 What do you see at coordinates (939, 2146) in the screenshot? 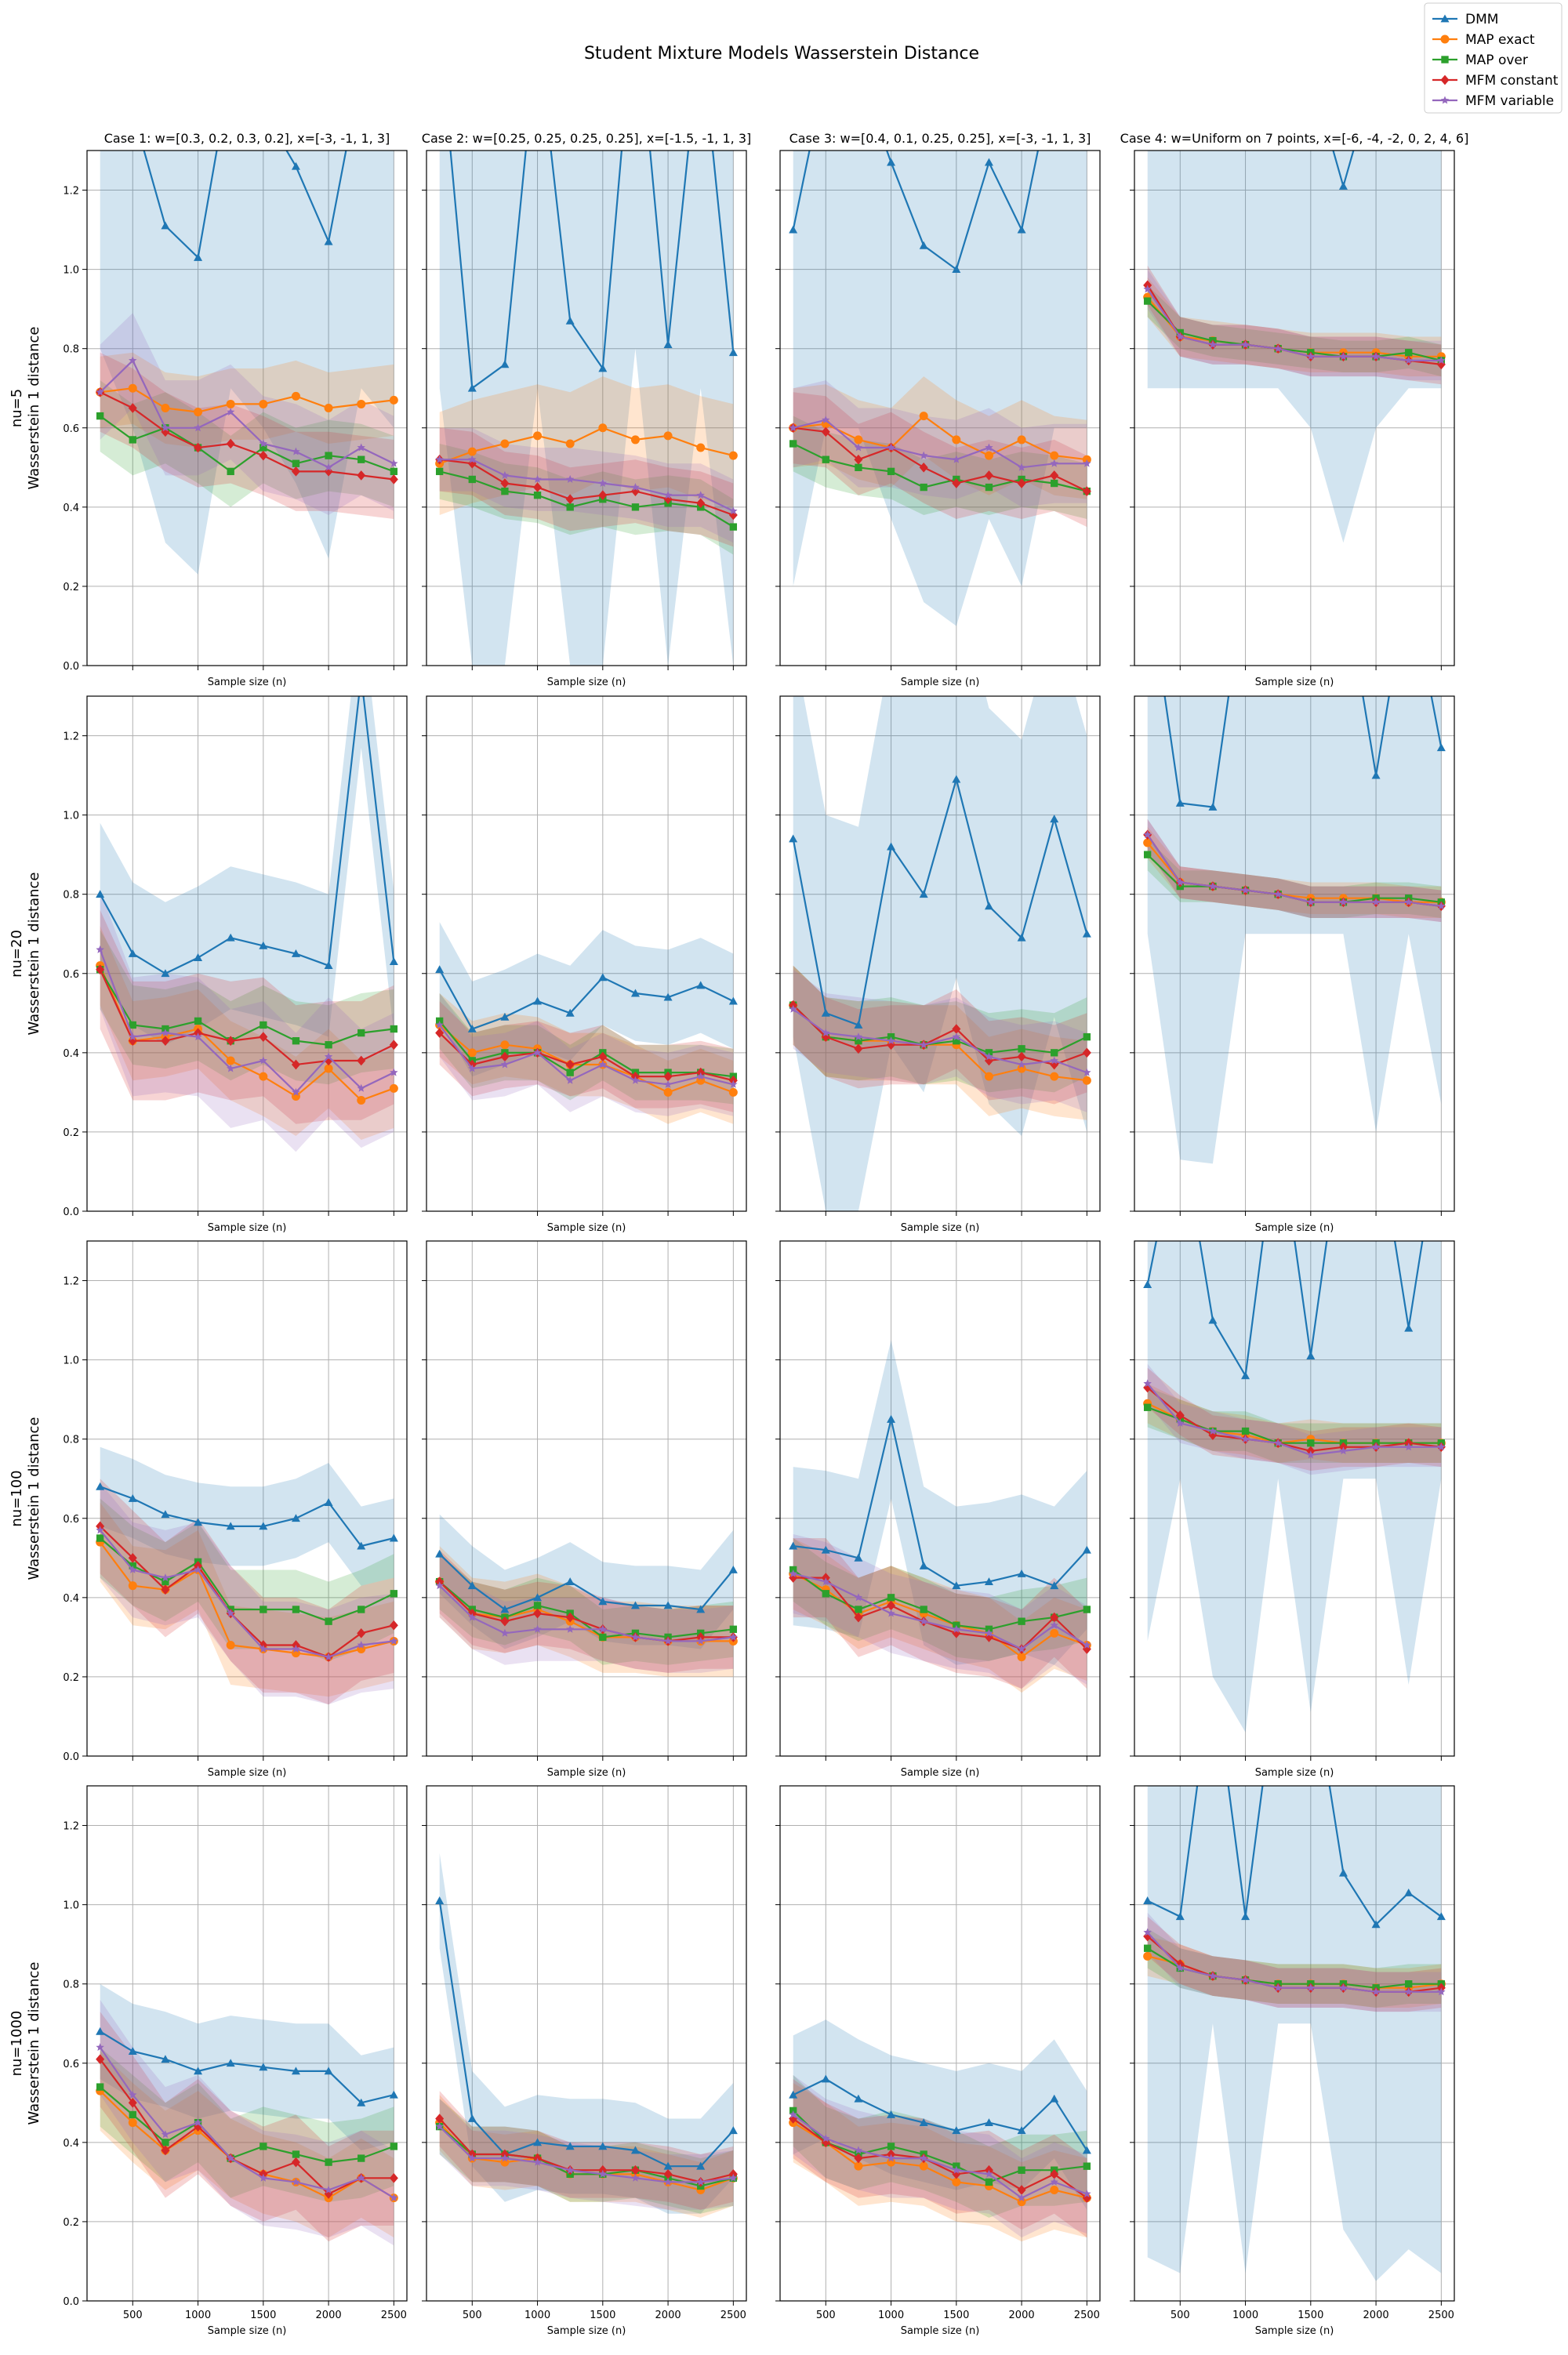
I see `series-line-map-over` at bounding box center [939, 2146].